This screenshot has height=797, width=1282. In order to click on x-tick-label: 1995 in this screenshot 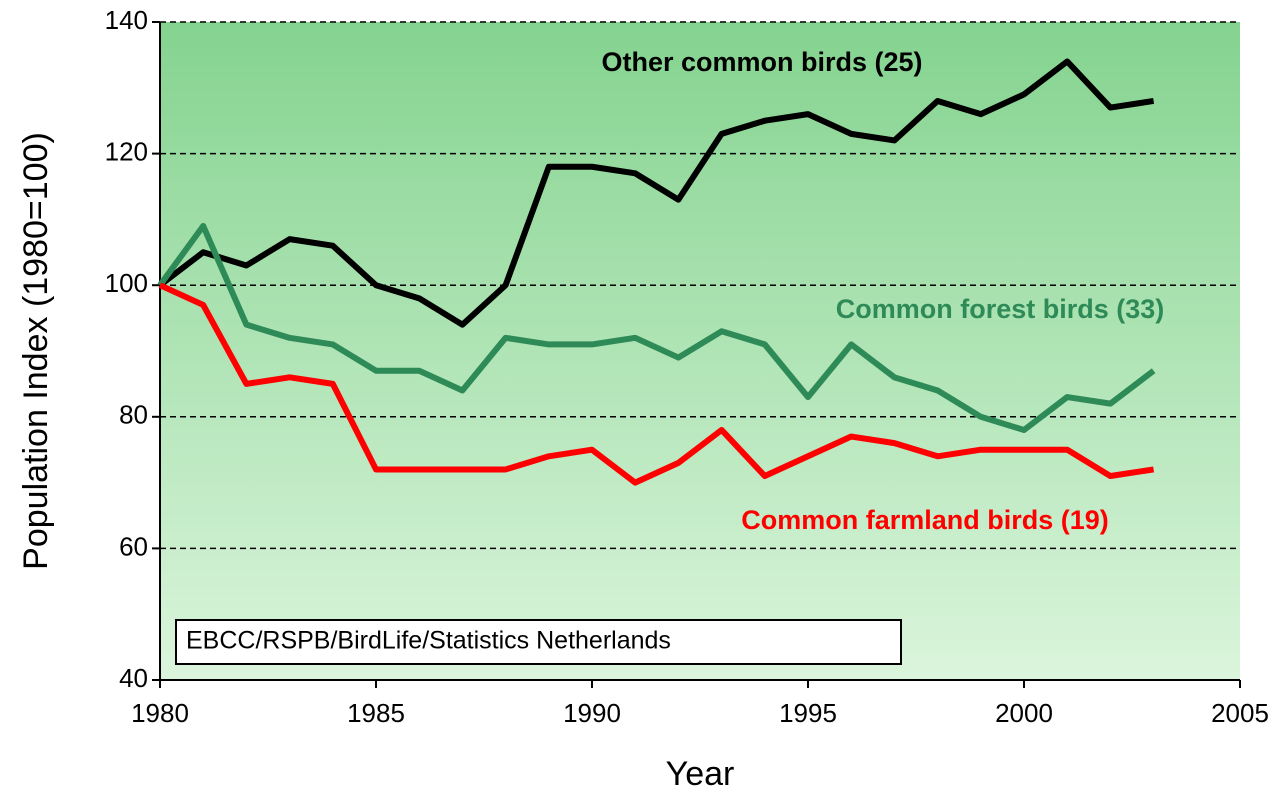, I will do `click(808, 713)`.